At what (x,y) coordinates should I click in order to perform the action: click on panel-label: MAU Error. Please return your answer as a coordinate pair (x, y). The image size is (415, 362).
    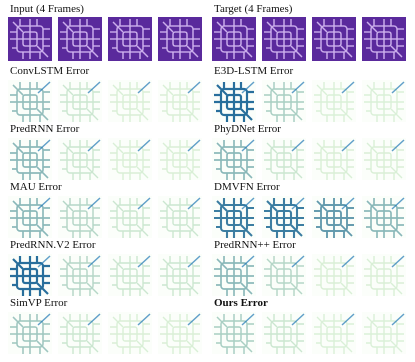
    Looking at the image, I should click on (36, 187).